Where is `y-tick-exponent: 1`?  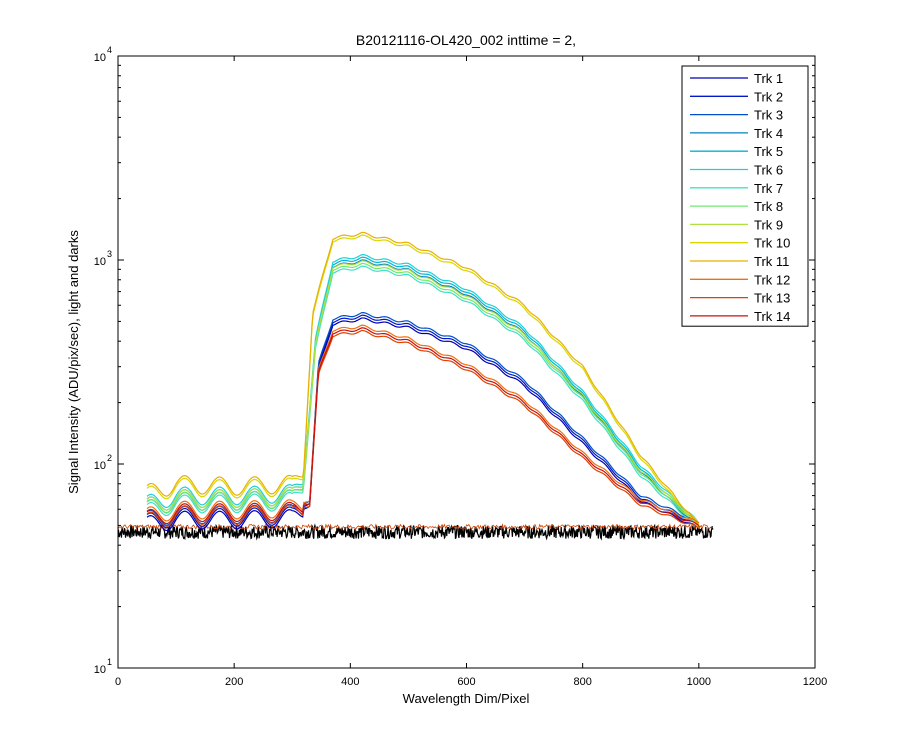
y-tick-exponent: 1 is located at coordinates (109, 662).